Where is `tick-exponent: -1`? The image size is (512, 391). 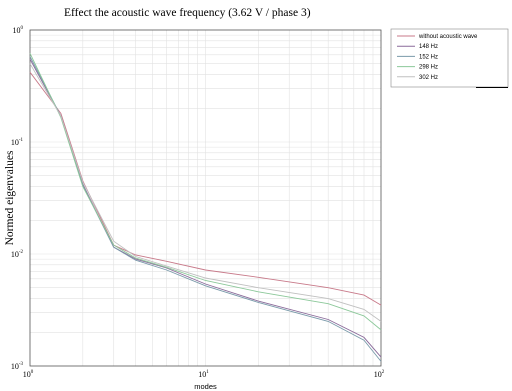 tick-exponent: -1 is located at coordinates (21, 140).